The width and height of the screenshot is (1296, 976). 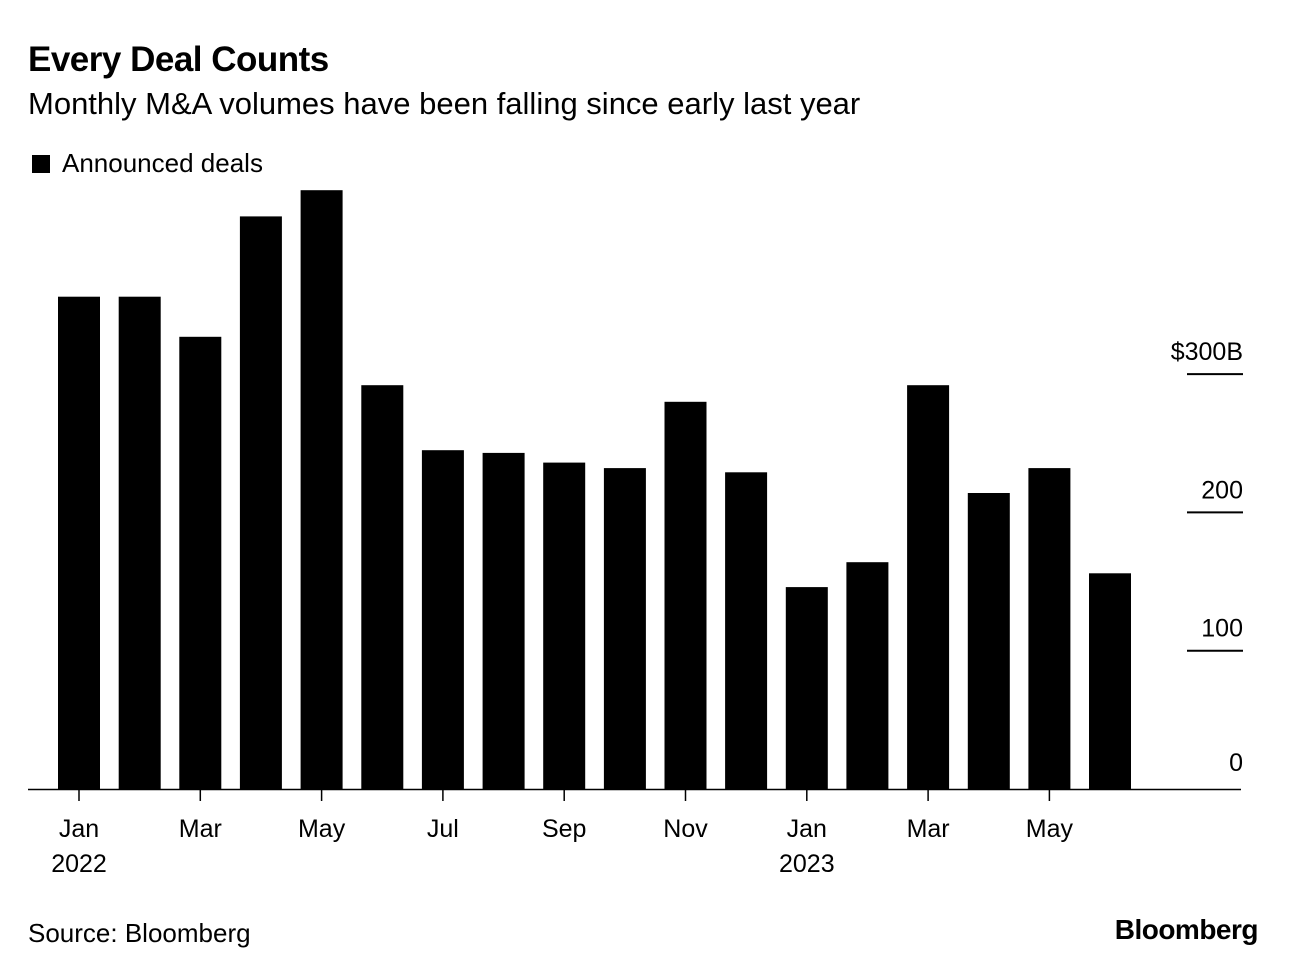 What do you see at coordinates (564, 829) in the screenshot?
I see `x-tick-label: Sep` at bounding box center [564, 829].